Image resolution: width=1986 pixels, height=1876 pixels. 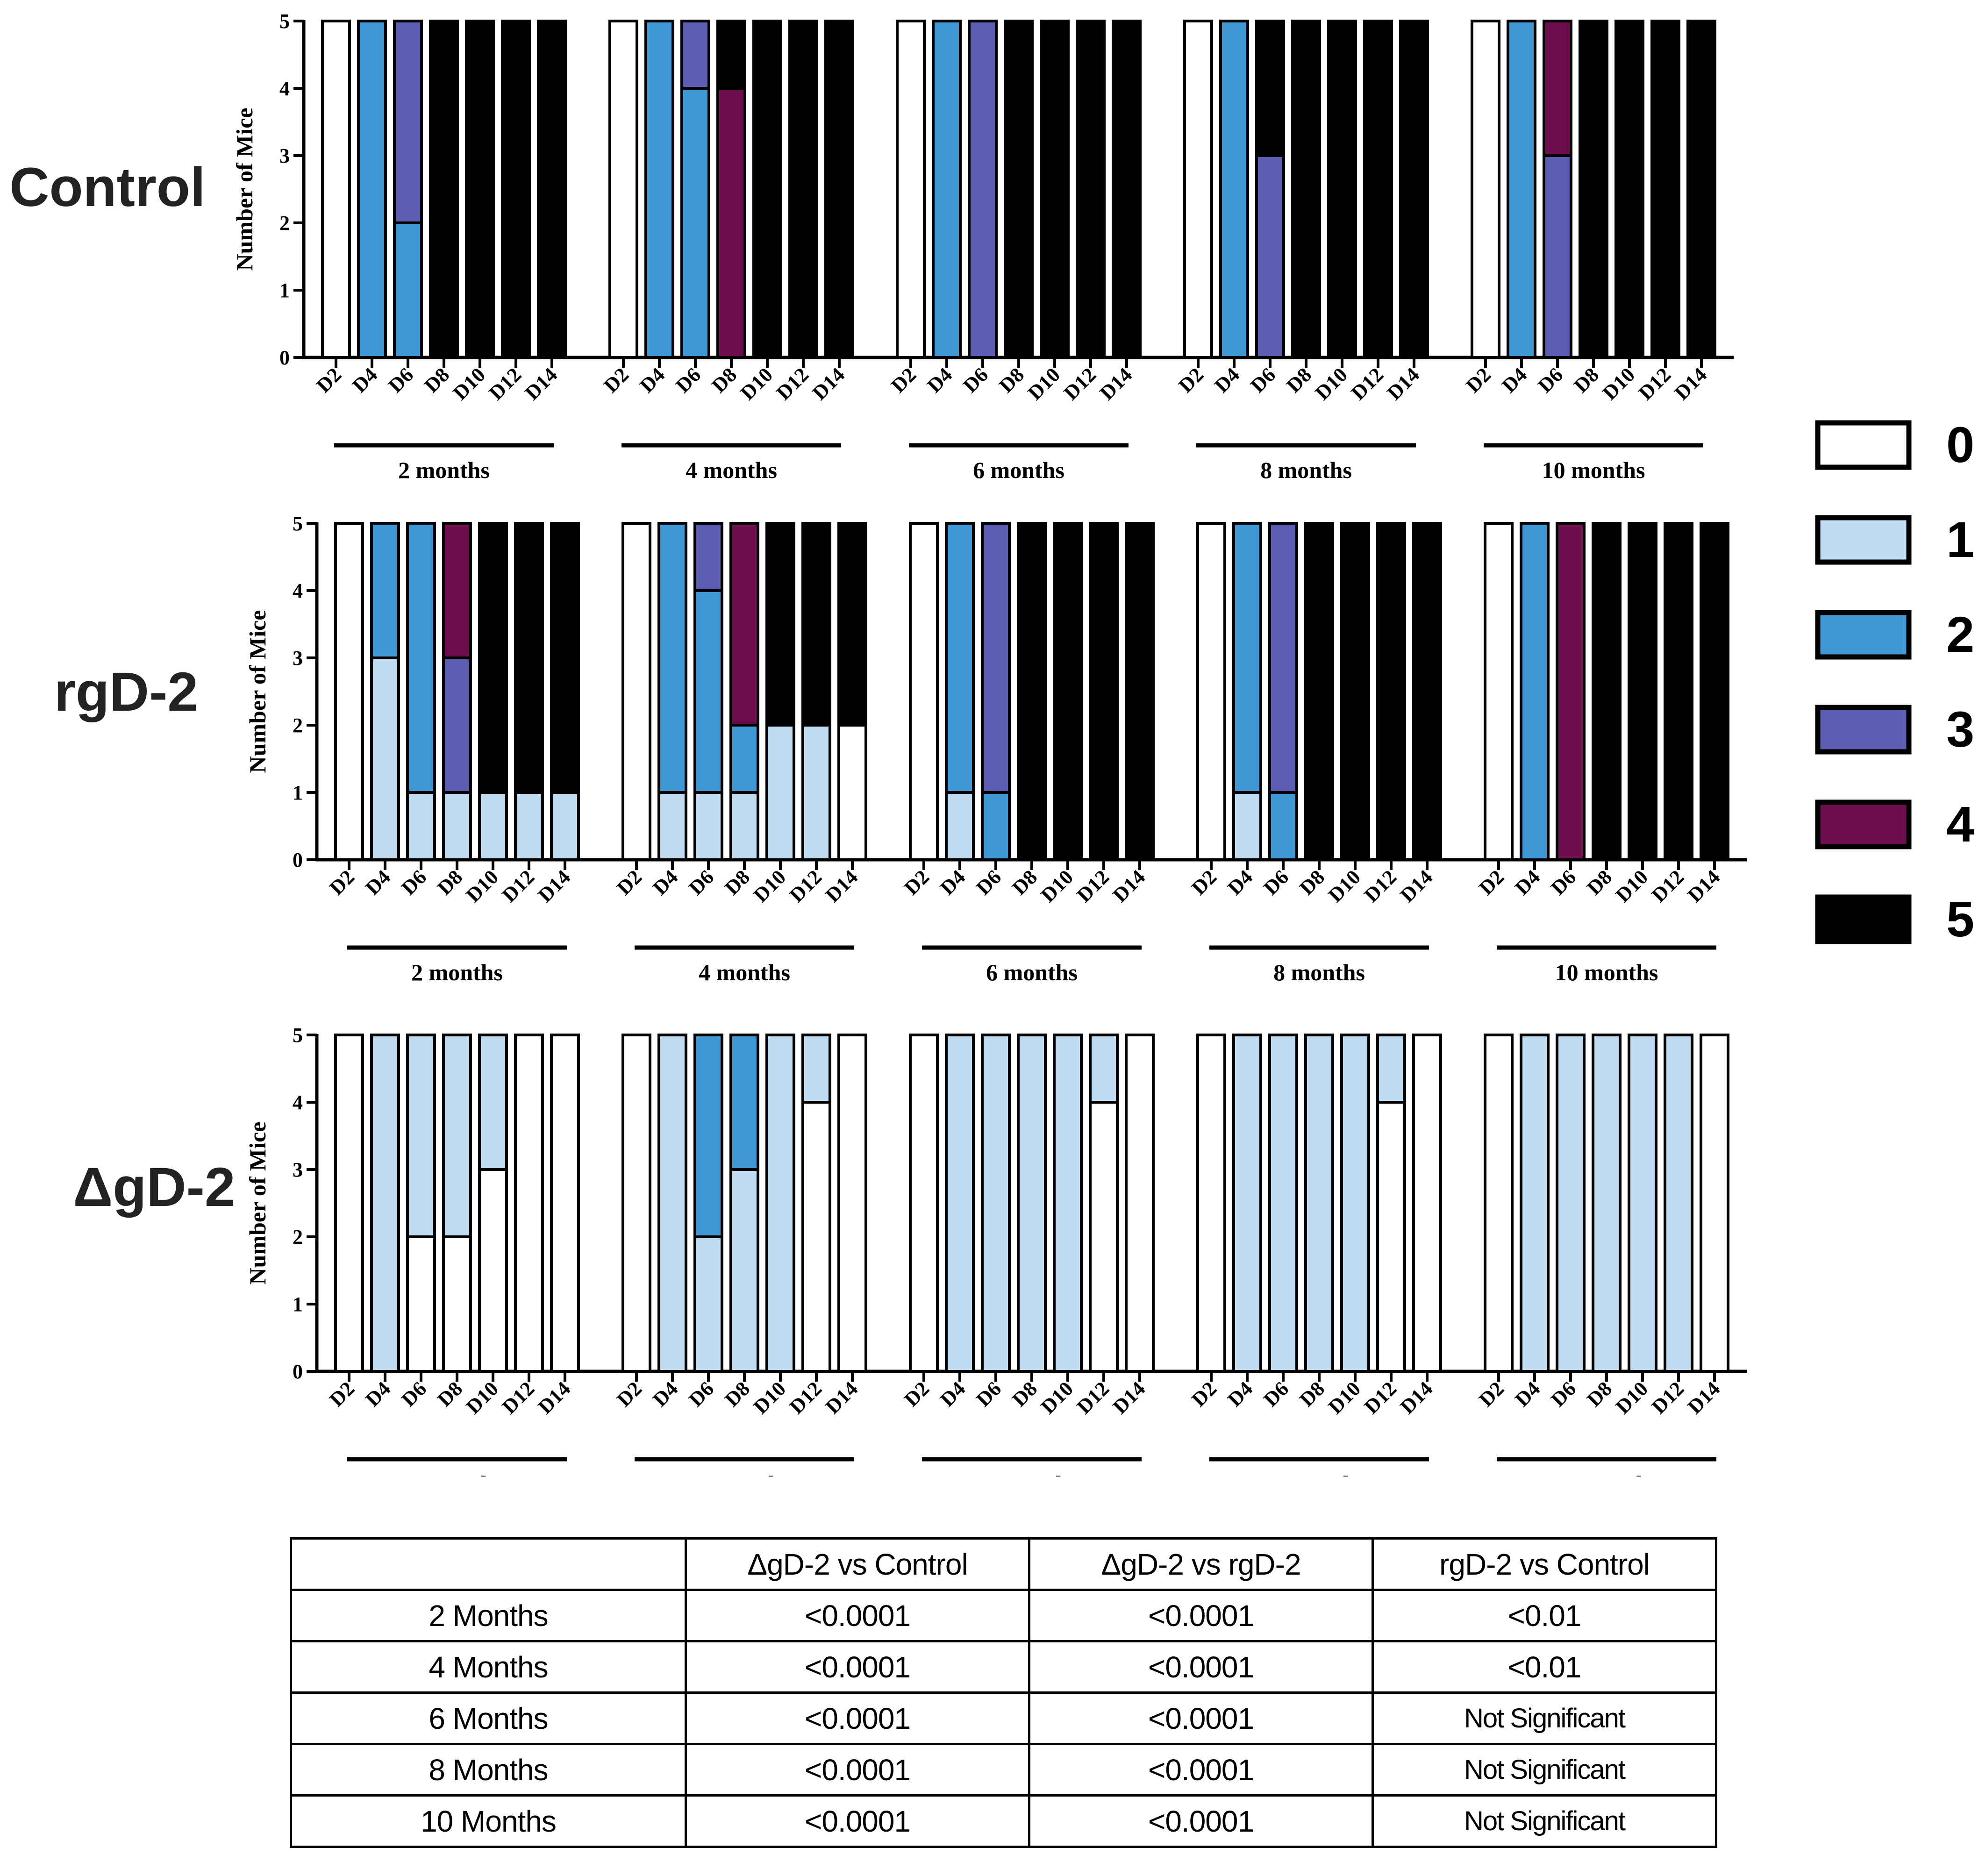 I want to click on legend: 0 1 2 3 4 5, so click(x=1894, y=681).